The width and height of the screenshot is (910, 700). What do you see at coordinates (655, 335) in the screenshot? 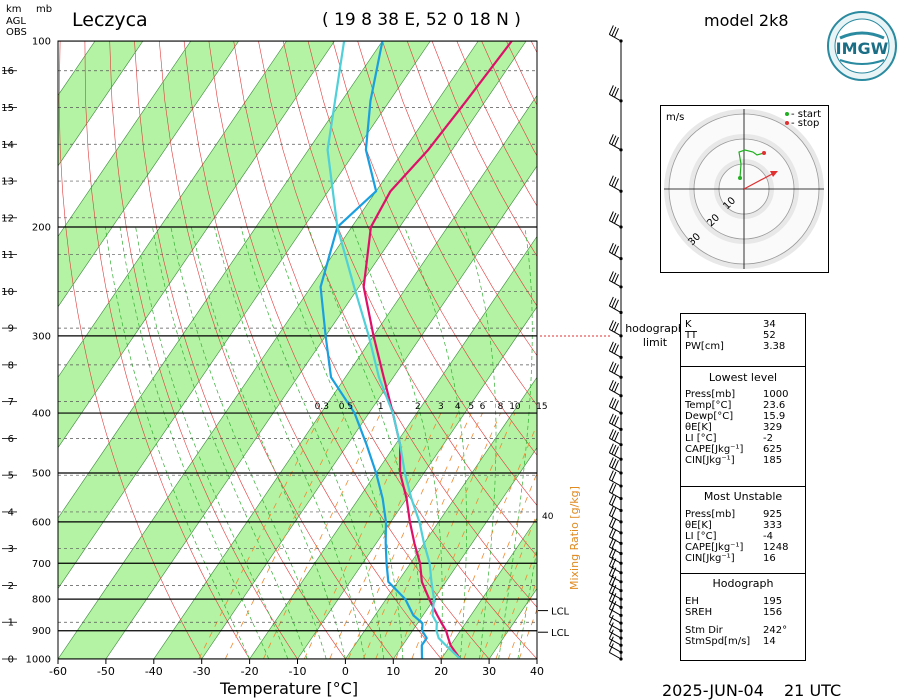
I see `hodograph-limit-text: hodograph limit` at bounding box center [655, 335].